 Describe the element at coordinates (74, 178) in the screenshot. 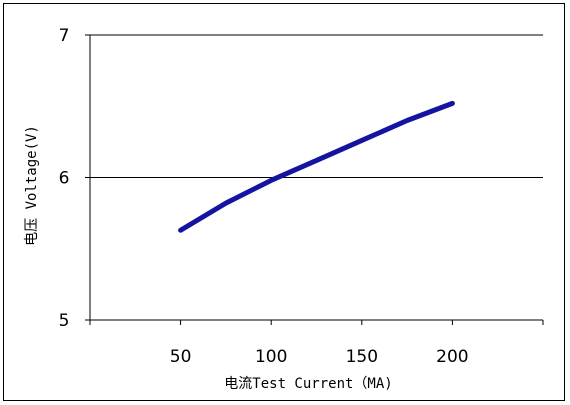

I see `y-axis-ticks: 5 6 7` at that location.